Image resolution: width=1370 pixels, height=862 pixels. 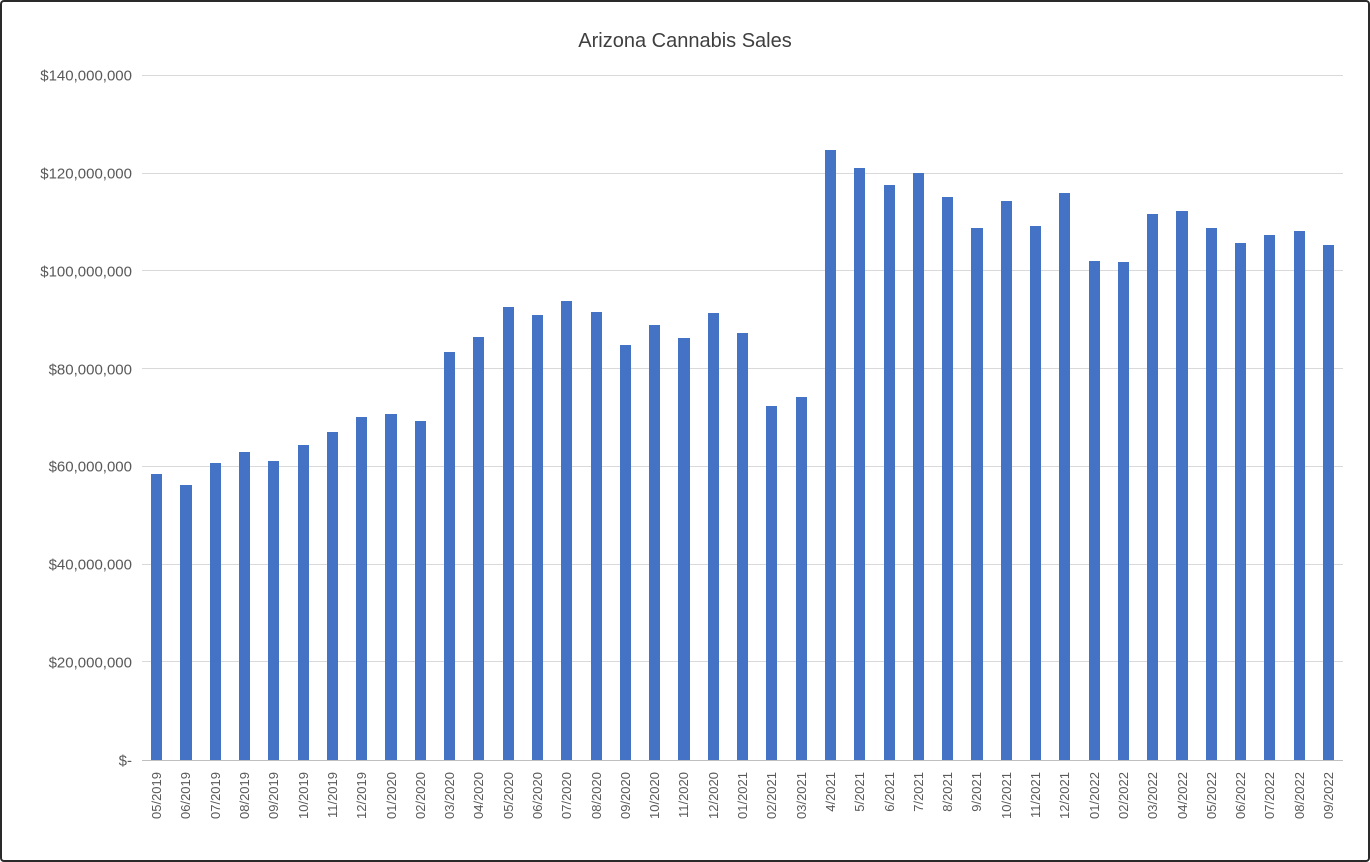 I want to click on x-axis-tick-label: 6/2021, so click(x=889, y=792).